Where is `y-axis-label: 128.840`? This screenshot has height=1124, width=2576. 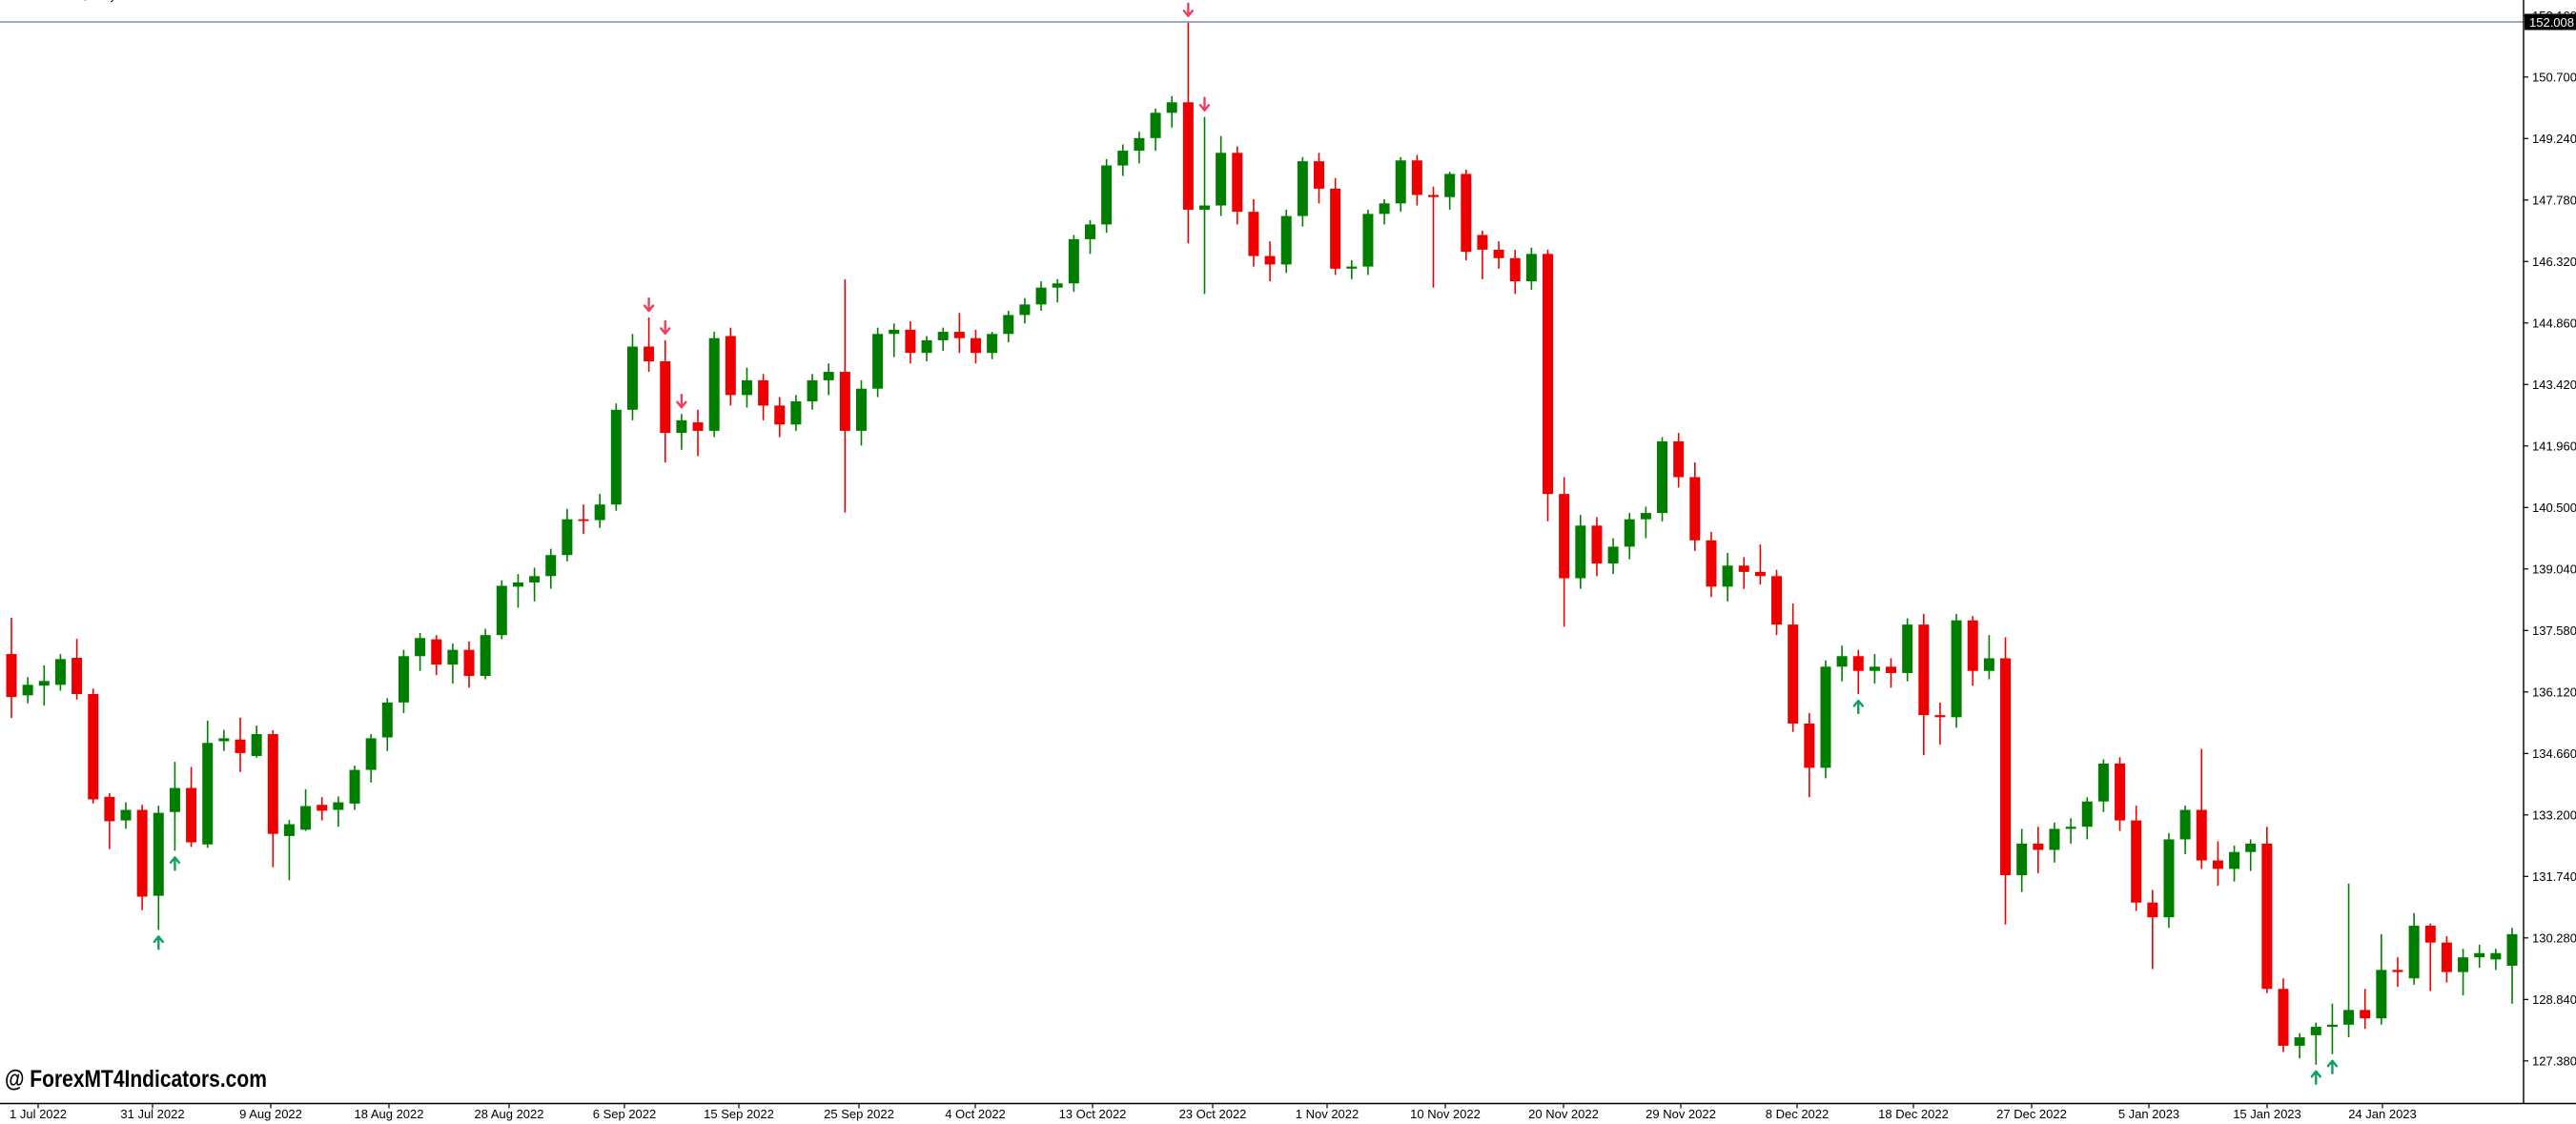
y-axis-label: 128.840 is located at coordinates (2554, 999).